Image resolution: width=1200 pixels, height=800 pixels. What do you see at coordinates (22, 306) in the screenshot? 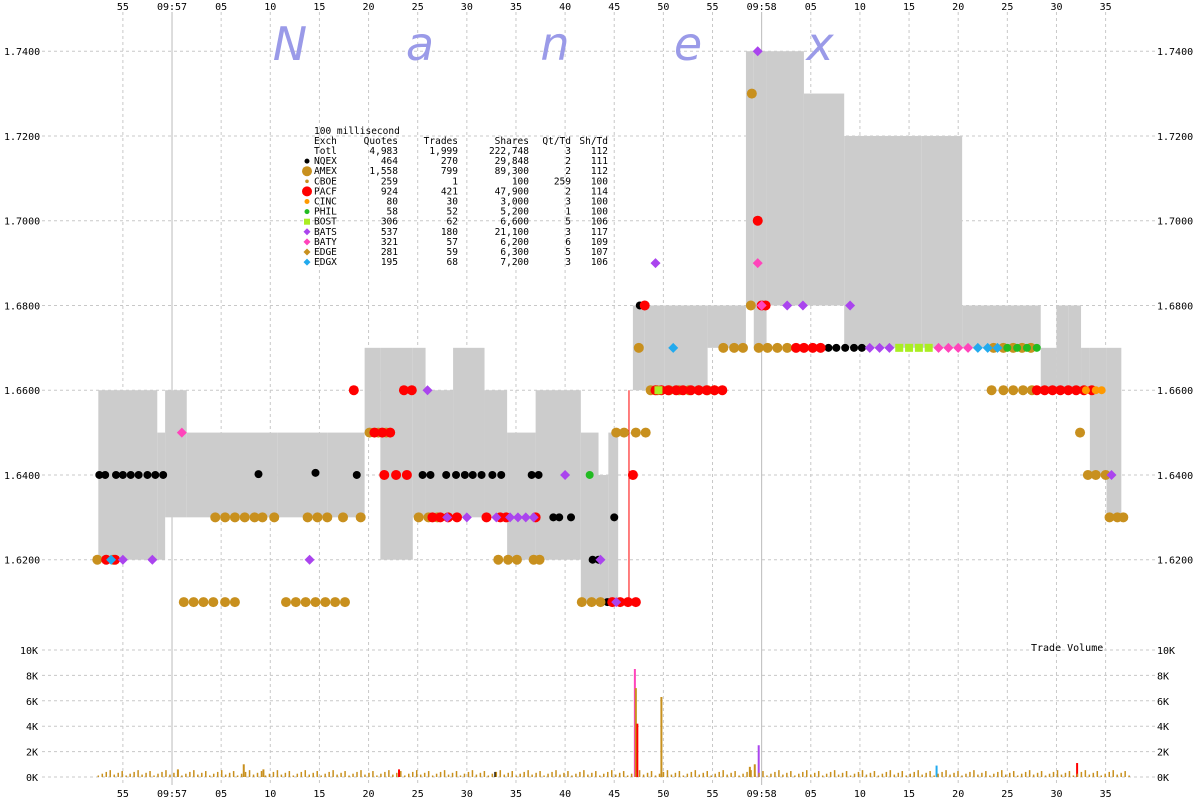
I see `y-tick-label-left: 1.6800` at bounding box center [22, 306].